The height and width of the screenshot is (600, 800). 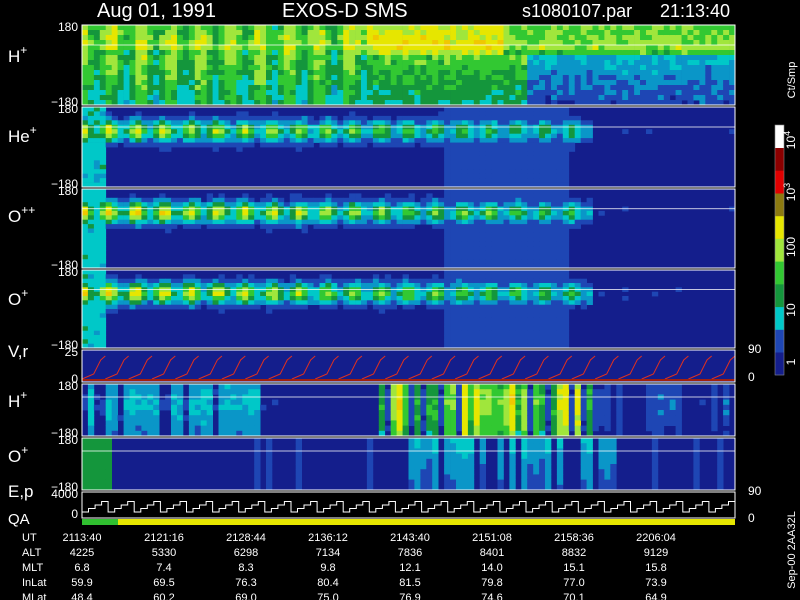 What do you see at coordinates (409, 65) in the screenshot?
I see `spectrogram` at bounding box center [409, 65].